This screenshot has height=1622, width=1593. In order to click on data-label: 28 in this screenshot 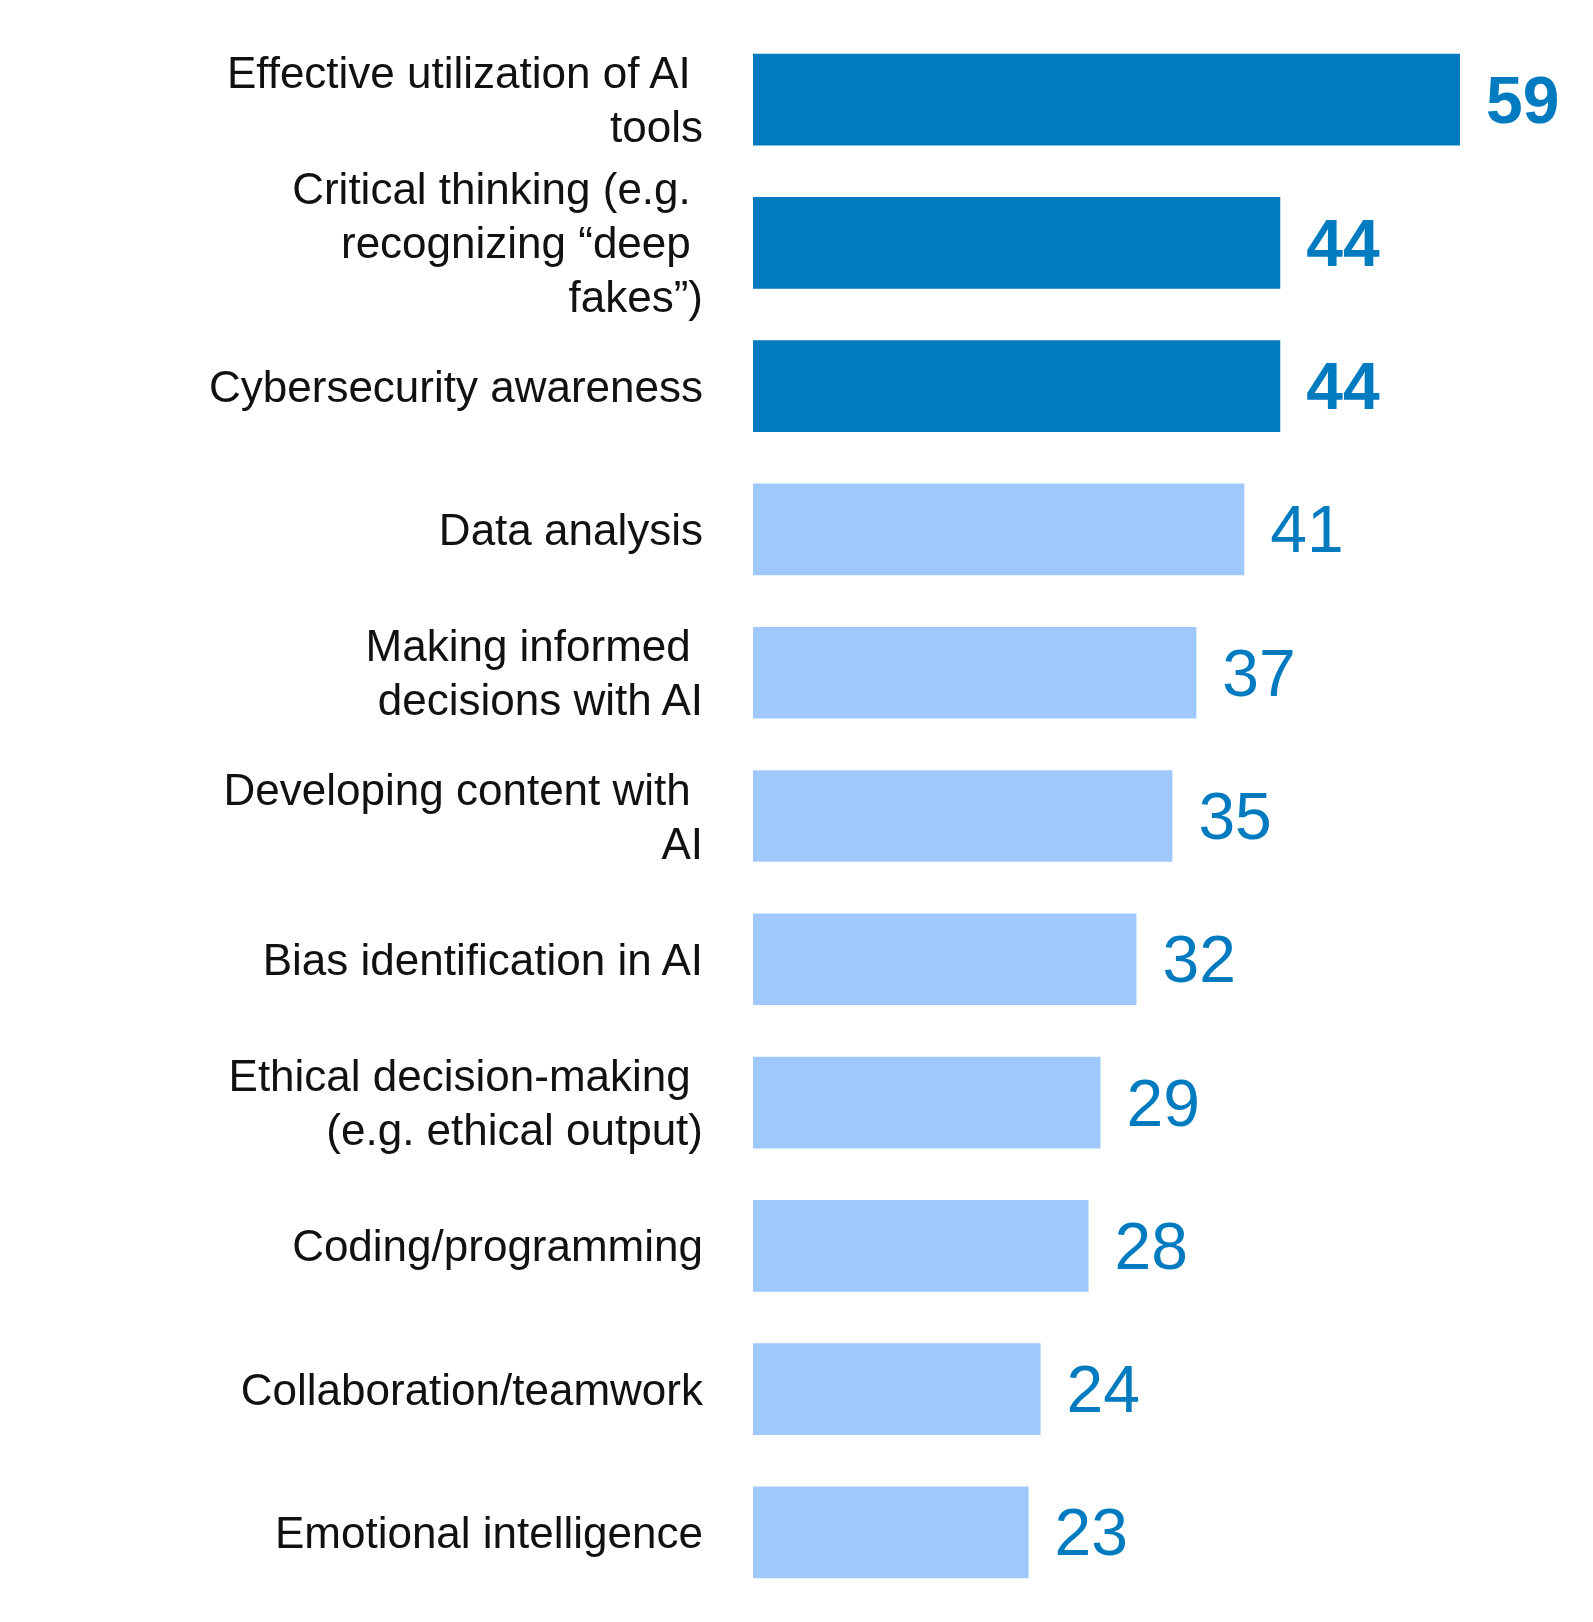, I will do `click(1151, 1245)`.